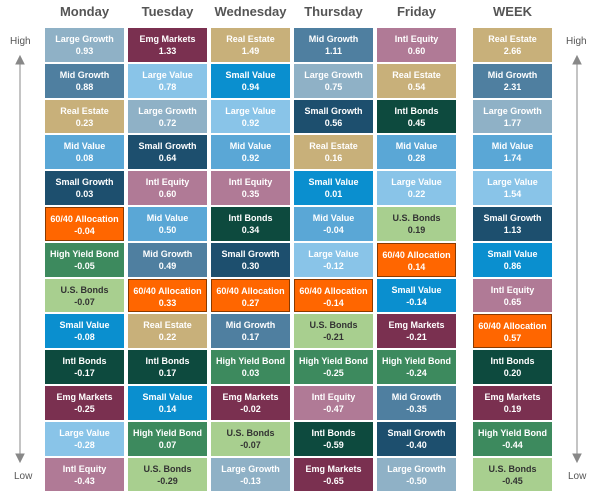 Image resolution: width=600 pixels, height=495 pixels. I want to click on asset-return: -0.14, so click(333, 302).